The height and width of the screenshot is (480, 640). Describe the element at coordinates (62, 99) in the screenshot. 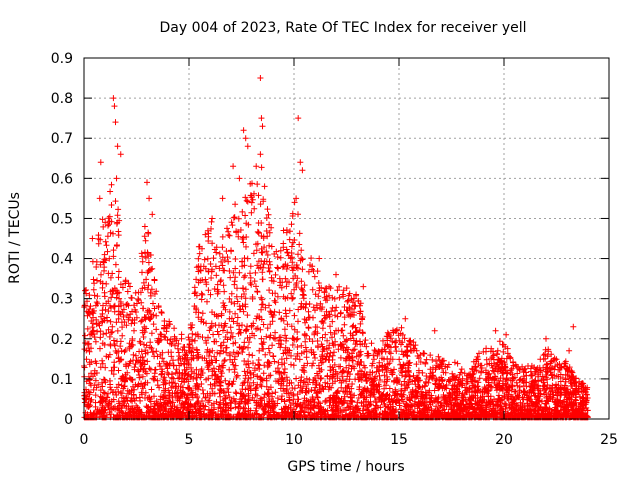

I see `y-tick-label: 0.8` at that location.